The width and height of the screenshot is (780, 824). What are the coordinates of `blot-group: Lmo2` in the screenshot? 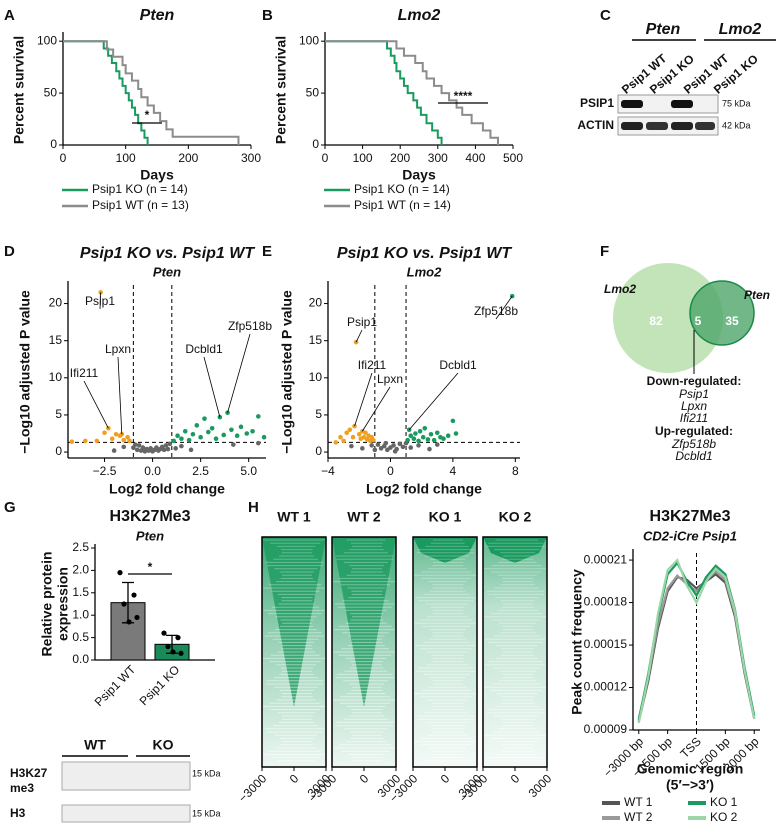 It's located at (740, 29).